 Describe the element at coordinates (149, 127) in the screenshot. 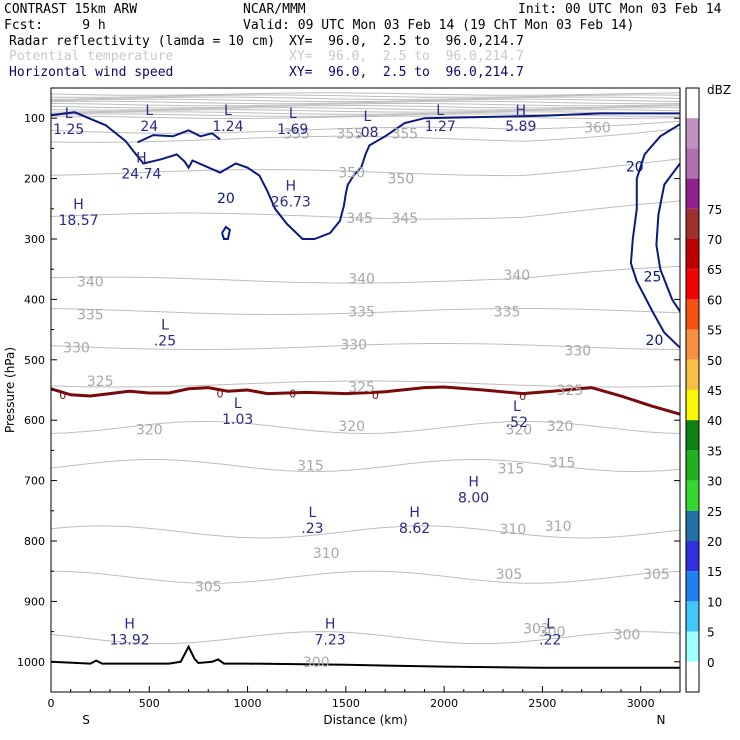

I see `extremum-value: 24` at that location.